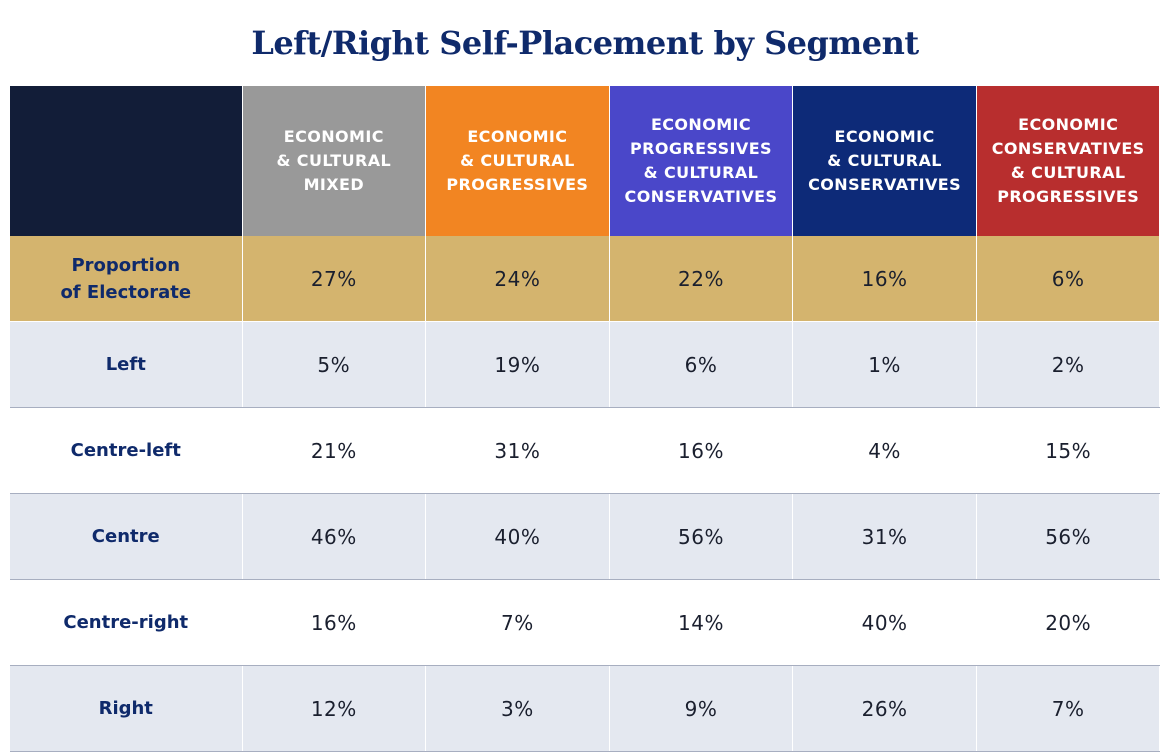  Describe the element at coordinates (334, 450) in the screenshot. I see `cell-value: 21%` at that location.